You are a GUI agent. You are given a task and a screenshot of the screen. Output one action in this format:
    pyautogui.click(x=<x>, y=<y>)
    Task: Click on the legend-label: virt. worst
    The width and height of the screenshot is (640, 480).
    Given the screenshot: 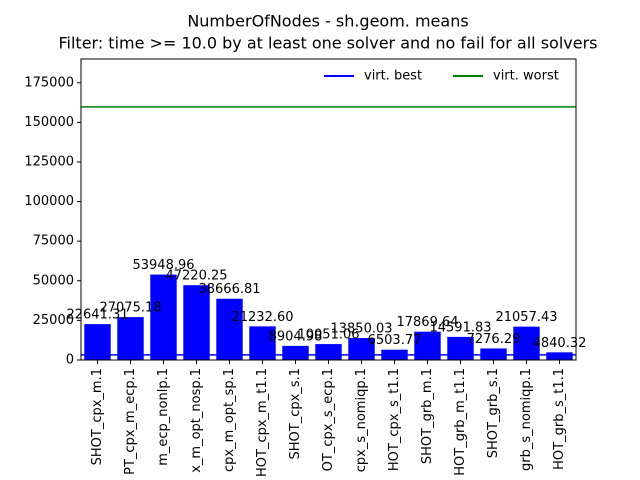 What is the action you would take?
    pyautogui.click(x=526, y=76)
    